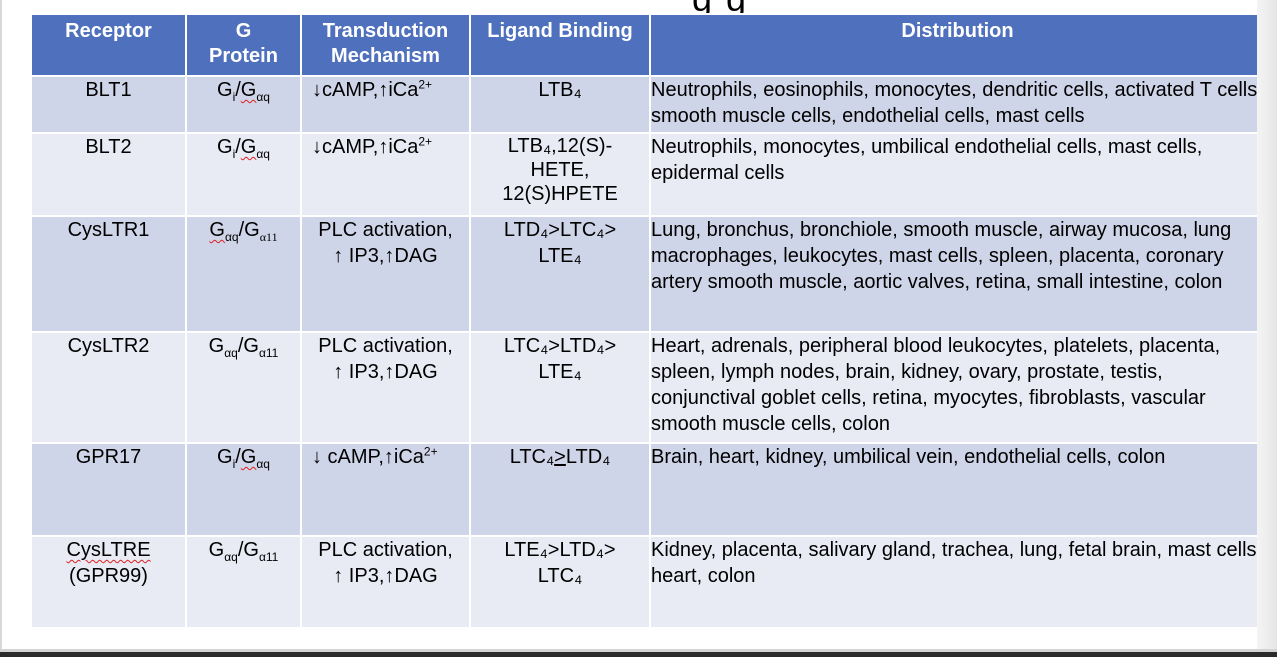  Describe the element at coordinates (560, 194) in the screenshot. I see `ligand-line3: 12(S)HPETE` at that location.